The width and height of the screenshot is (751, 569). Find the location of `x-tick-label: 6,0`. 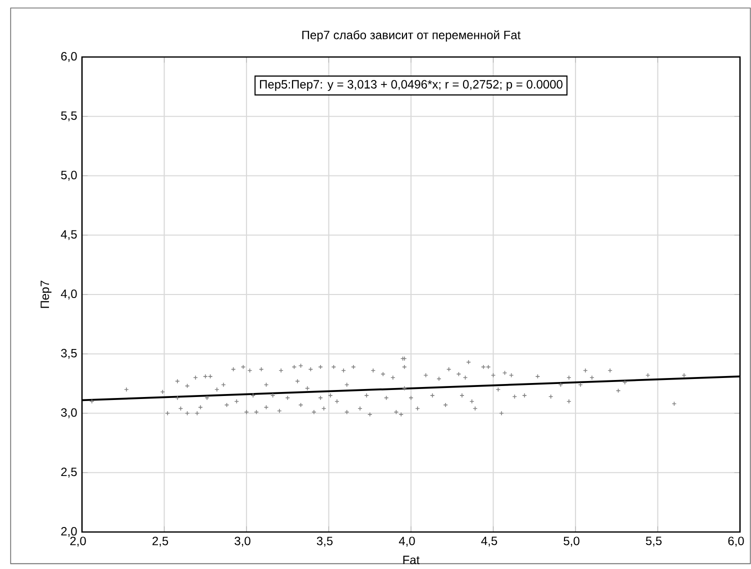

x-tick-label: 6,0 is located at coordinates (736, 541).